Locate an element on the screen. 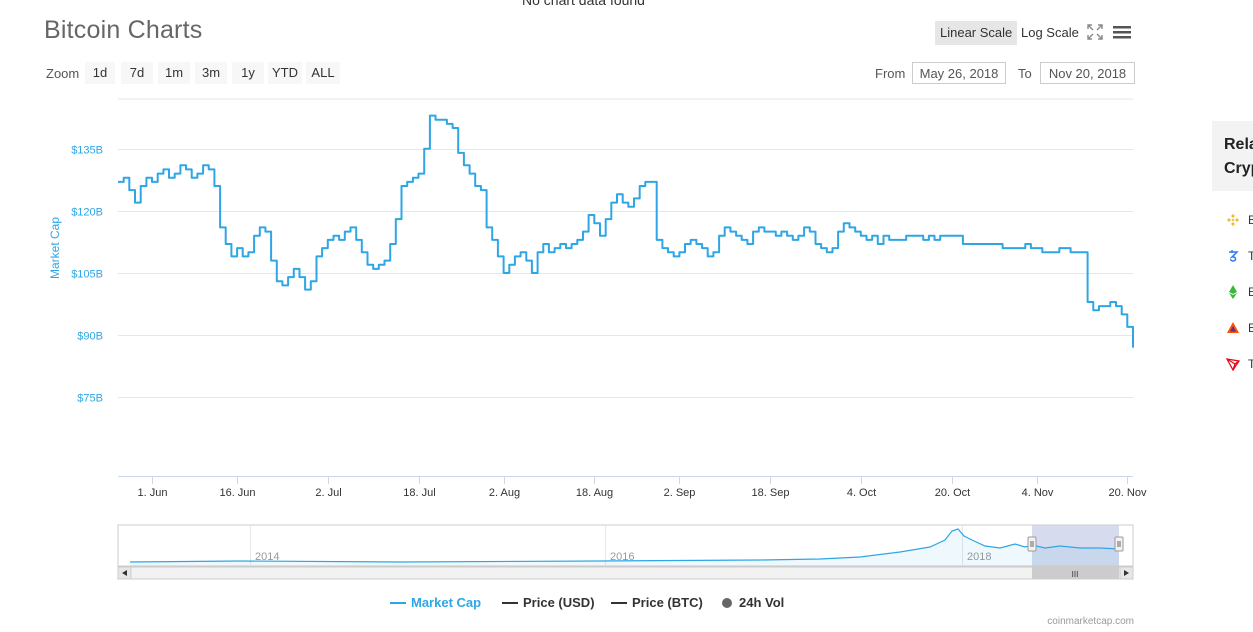  x-tick-label: 16. Jun is located at coordinates (237, 493).